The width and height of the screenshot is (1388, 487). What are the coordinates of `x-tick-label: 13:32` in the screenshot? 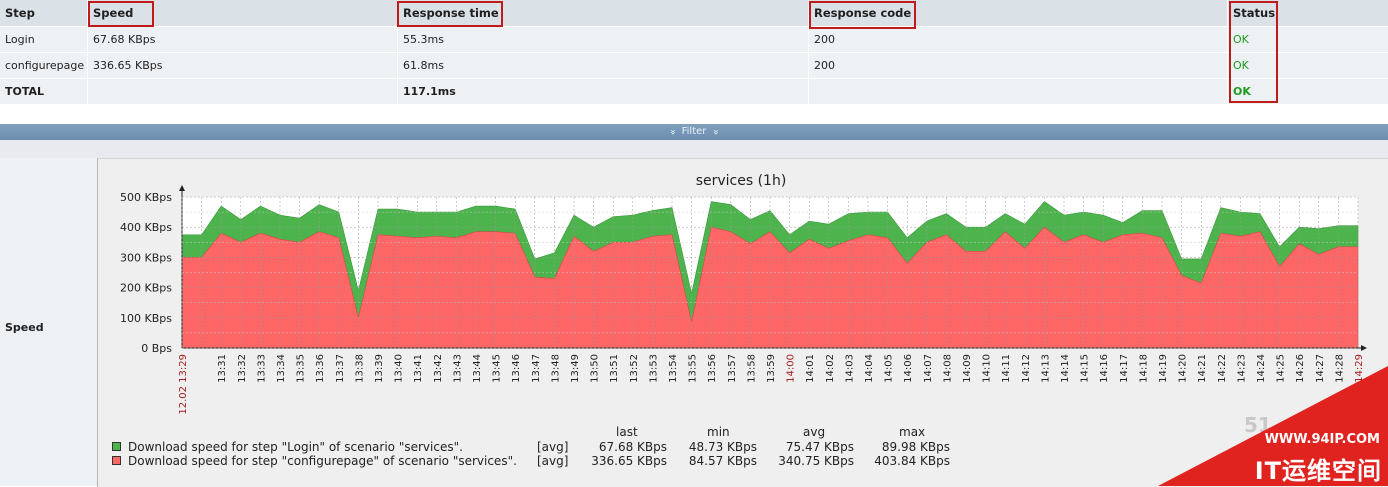 It's located at (242, 368).